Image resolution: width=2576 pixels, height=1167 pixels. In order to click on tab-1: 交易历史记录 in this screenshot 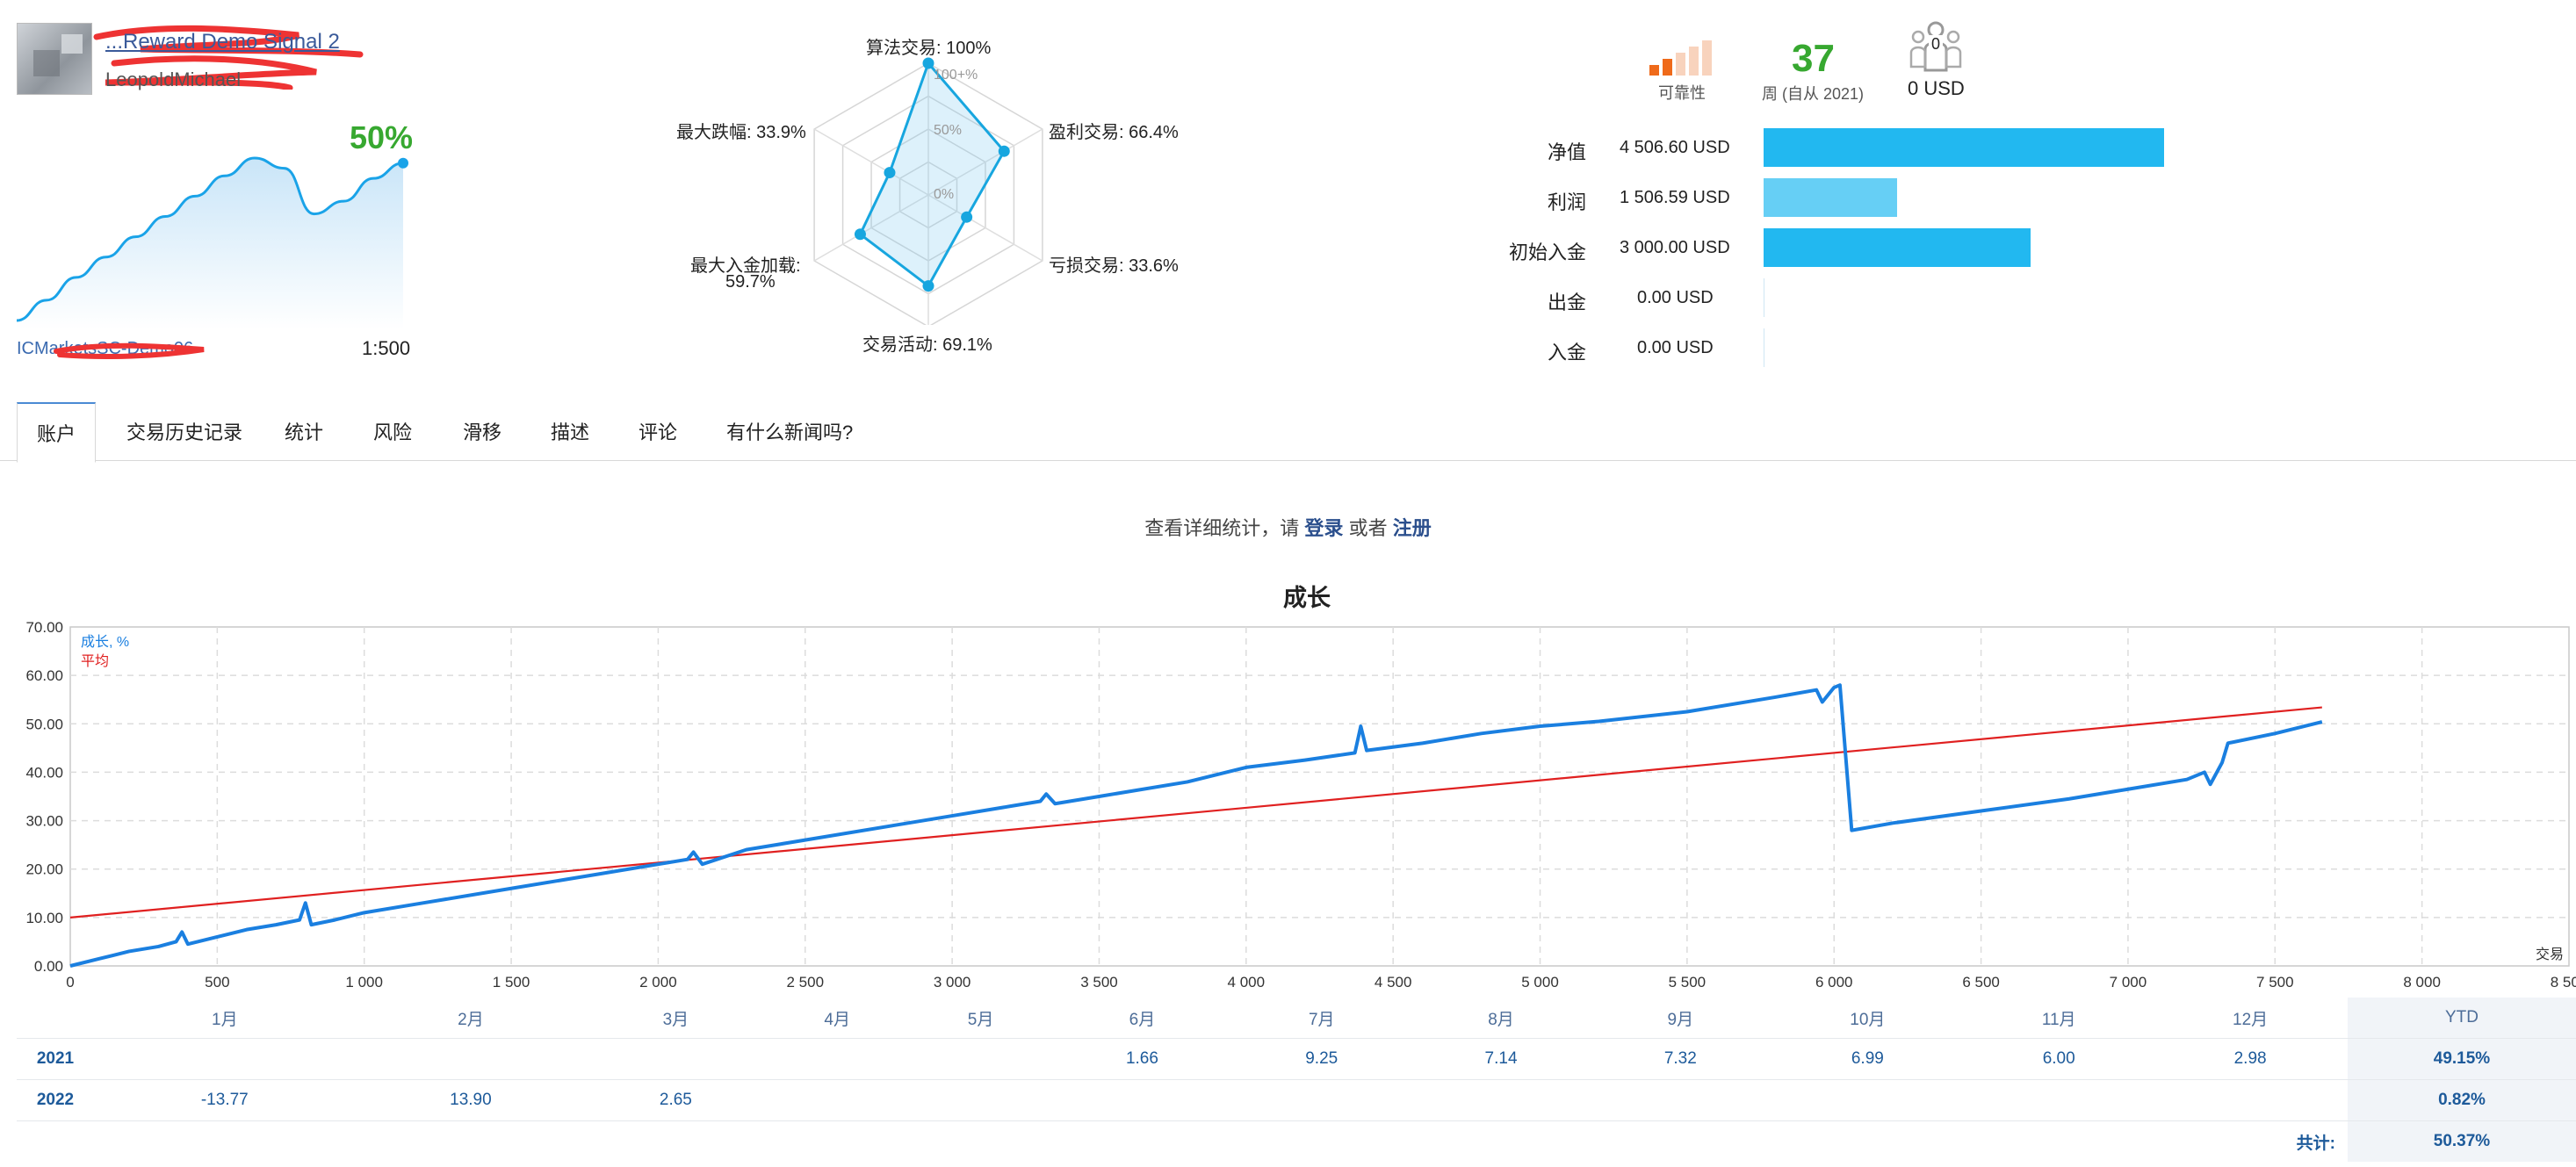, I will do `click(184, 432)`.